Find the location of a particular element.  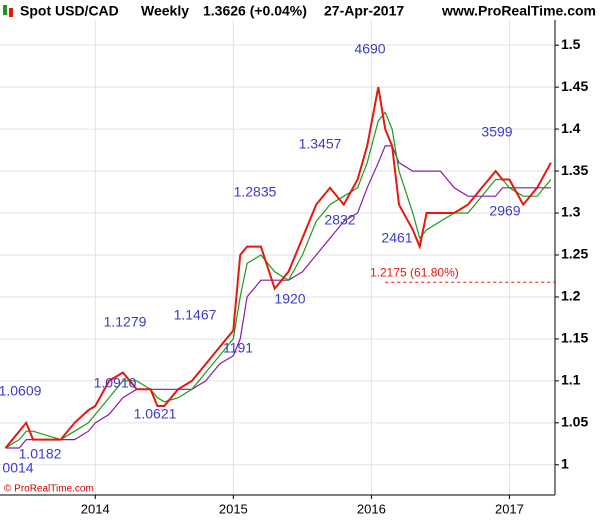

site: www.ProRealTime.com is located at coordinates (518, 11).